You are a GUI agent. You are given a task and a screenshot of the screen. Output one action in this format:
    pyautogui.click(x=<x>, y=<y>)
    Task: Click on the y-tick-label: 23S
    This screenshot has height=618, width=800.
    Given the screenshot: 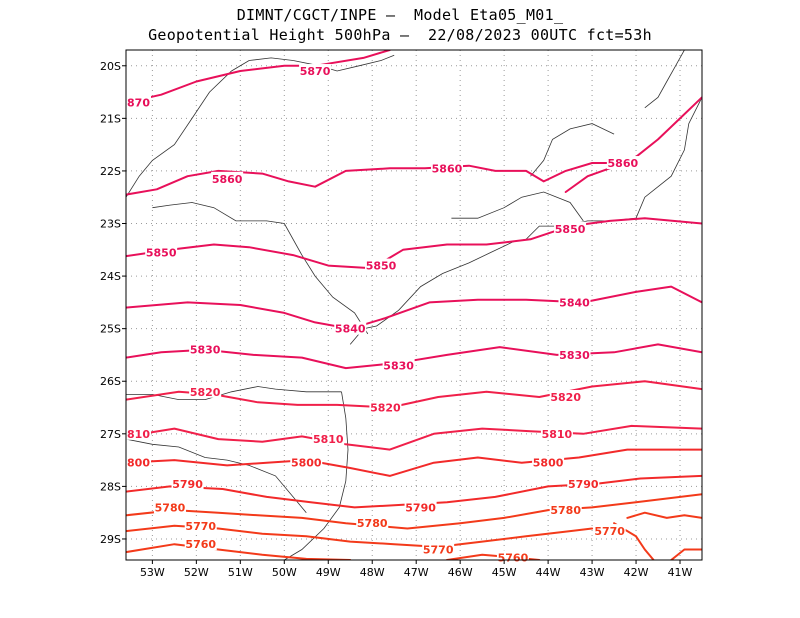 What is the action you would take?
    pyautogui.click(x=110, y=224)
    